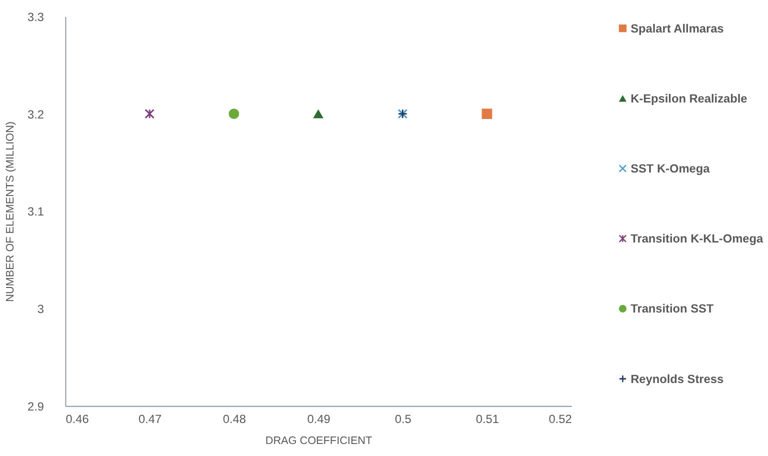  I want to click on x-tick-label: 0.52, so click(560, 419).